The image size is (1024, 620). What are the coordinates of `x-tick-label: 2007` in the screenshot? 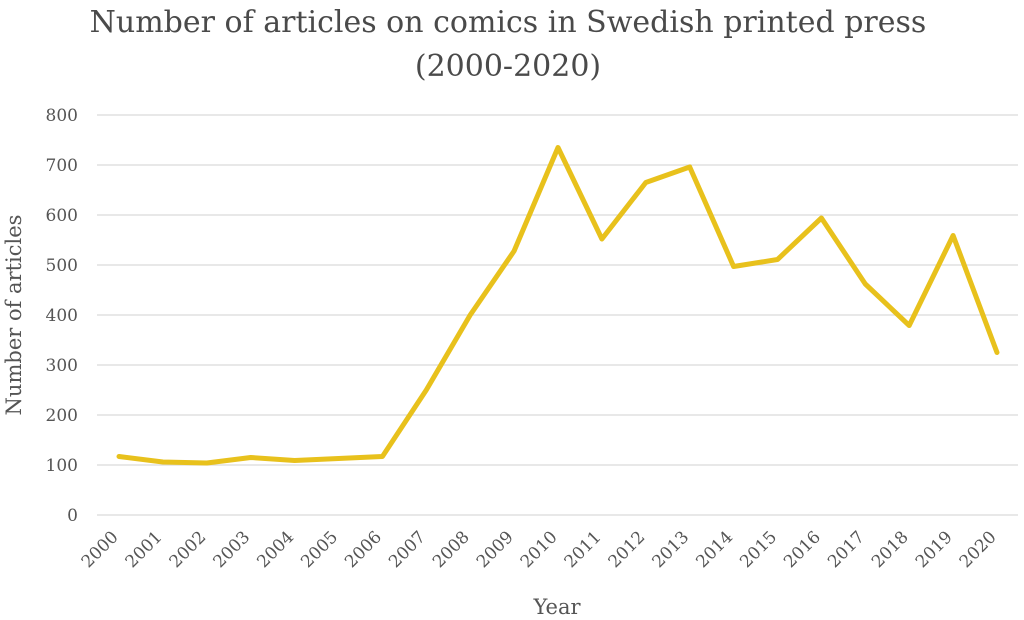 It's located at (407, 549).